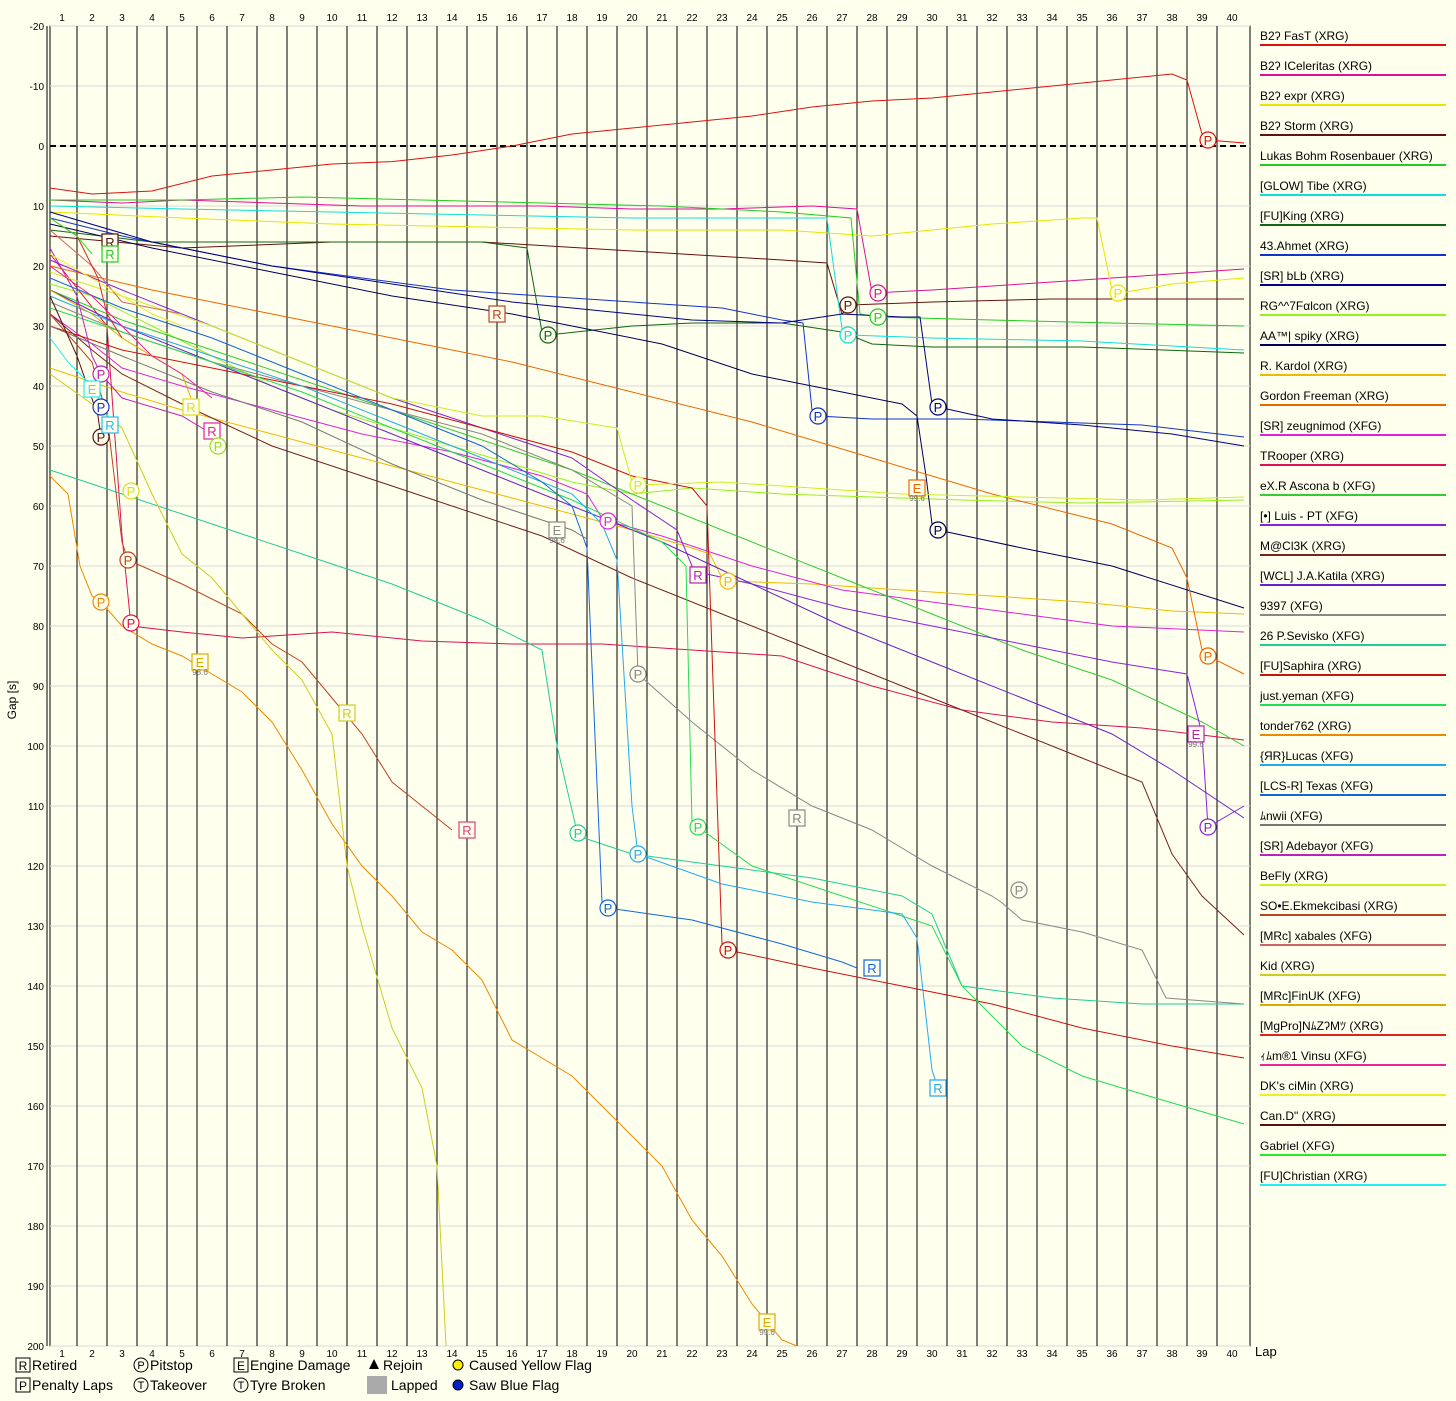 Image resolution: width=1456 pixels, height=1401 pixels. Describe the element at coordinates (572, 18) in the screenshot. I see `x-tick-label-top: 18` at that location.